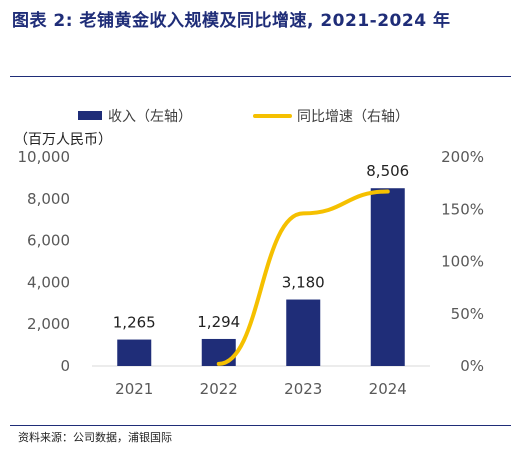  What do you see at coordinates (472, 366) in the screenshot?
I see `right-tick-label: 0%` at bounding box center [472, 366].